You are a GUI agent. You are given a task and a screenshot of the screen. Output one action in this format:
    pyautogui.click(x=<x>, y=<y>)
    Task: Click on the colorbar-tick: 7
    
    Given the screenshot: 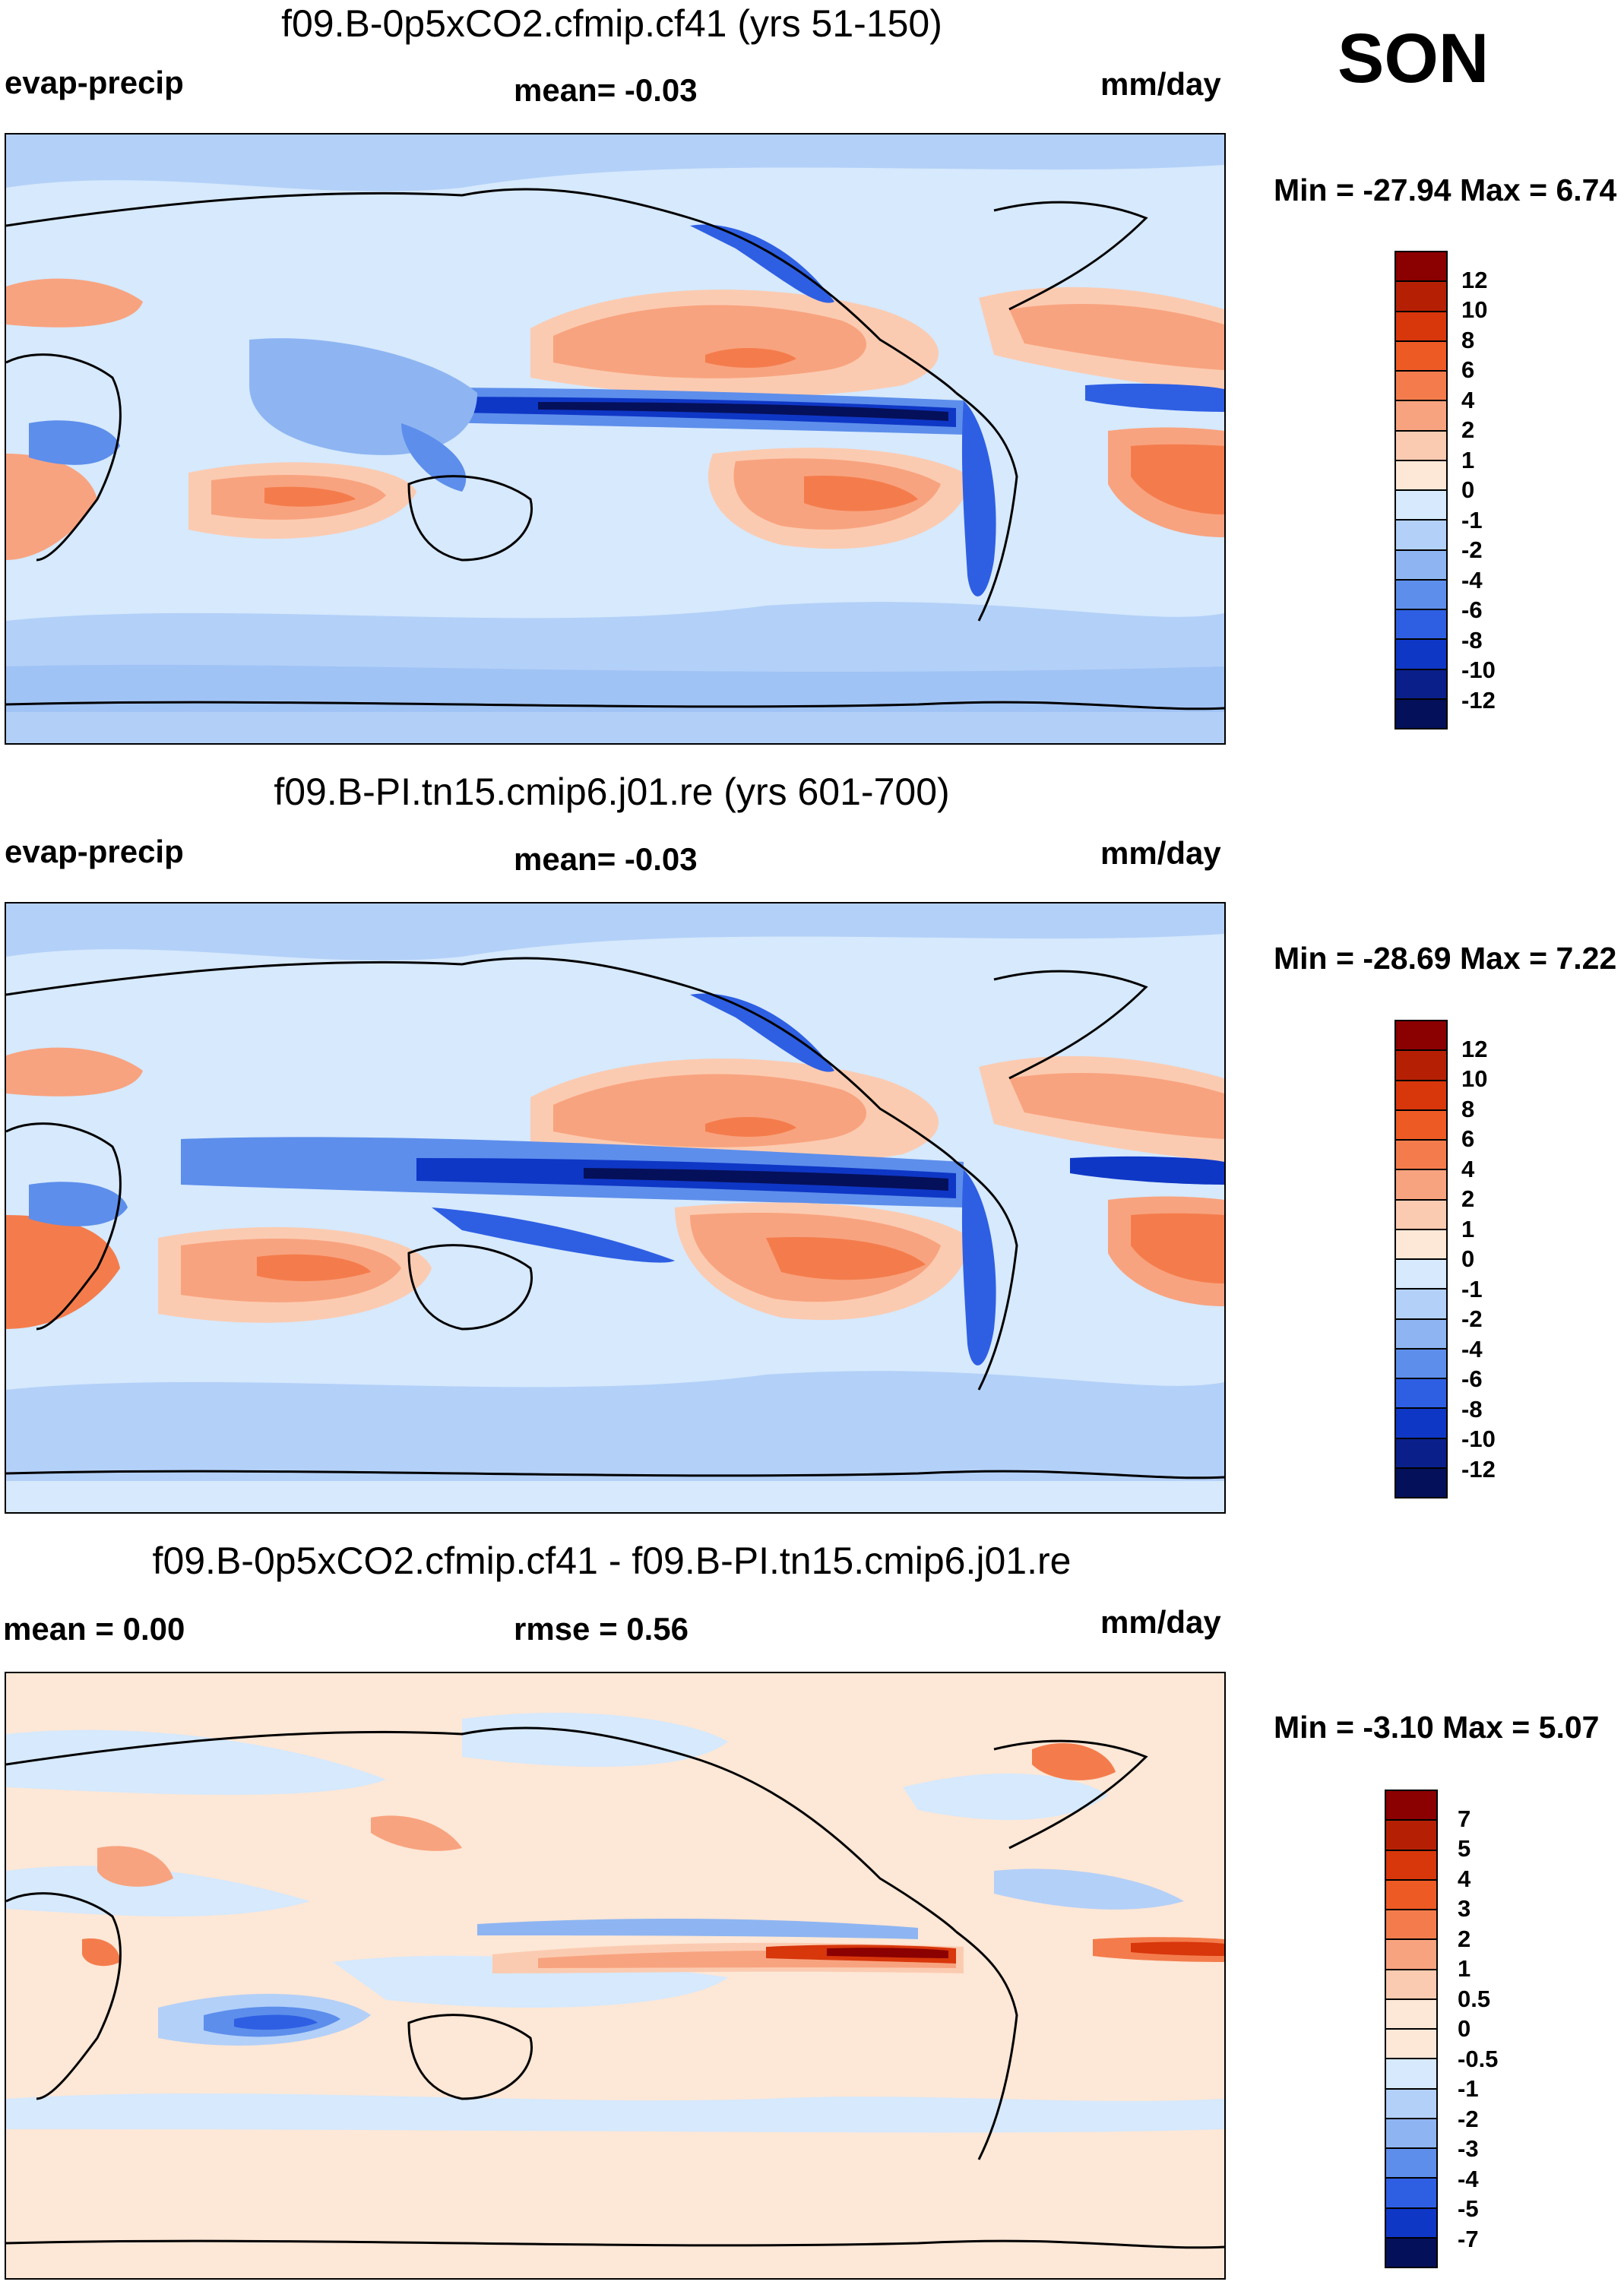 What is the action you would take?
    pyautogui.click(x=1465, y=1818)
    